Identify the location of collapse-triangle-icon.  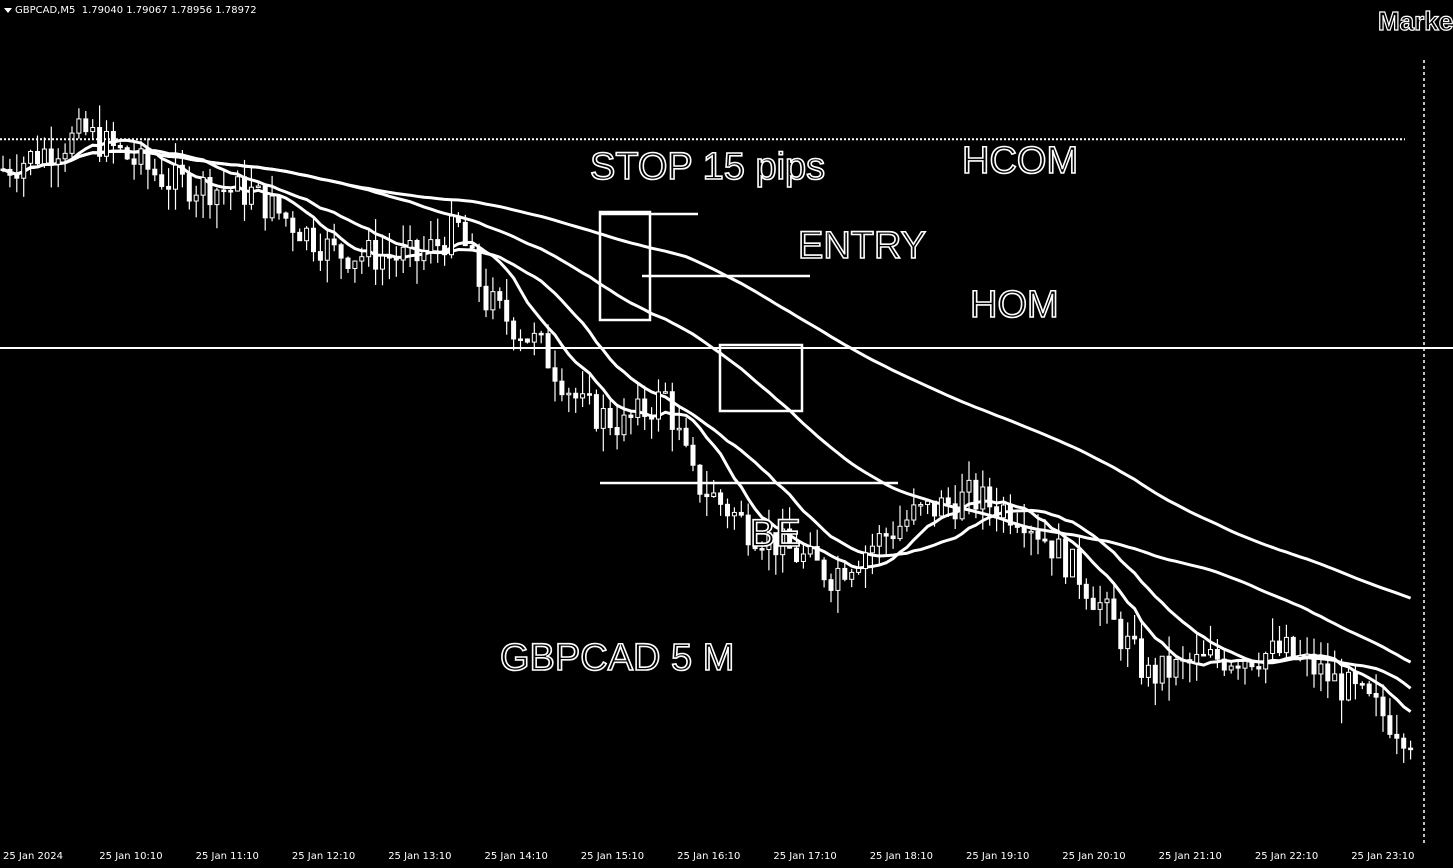
(8, 10).